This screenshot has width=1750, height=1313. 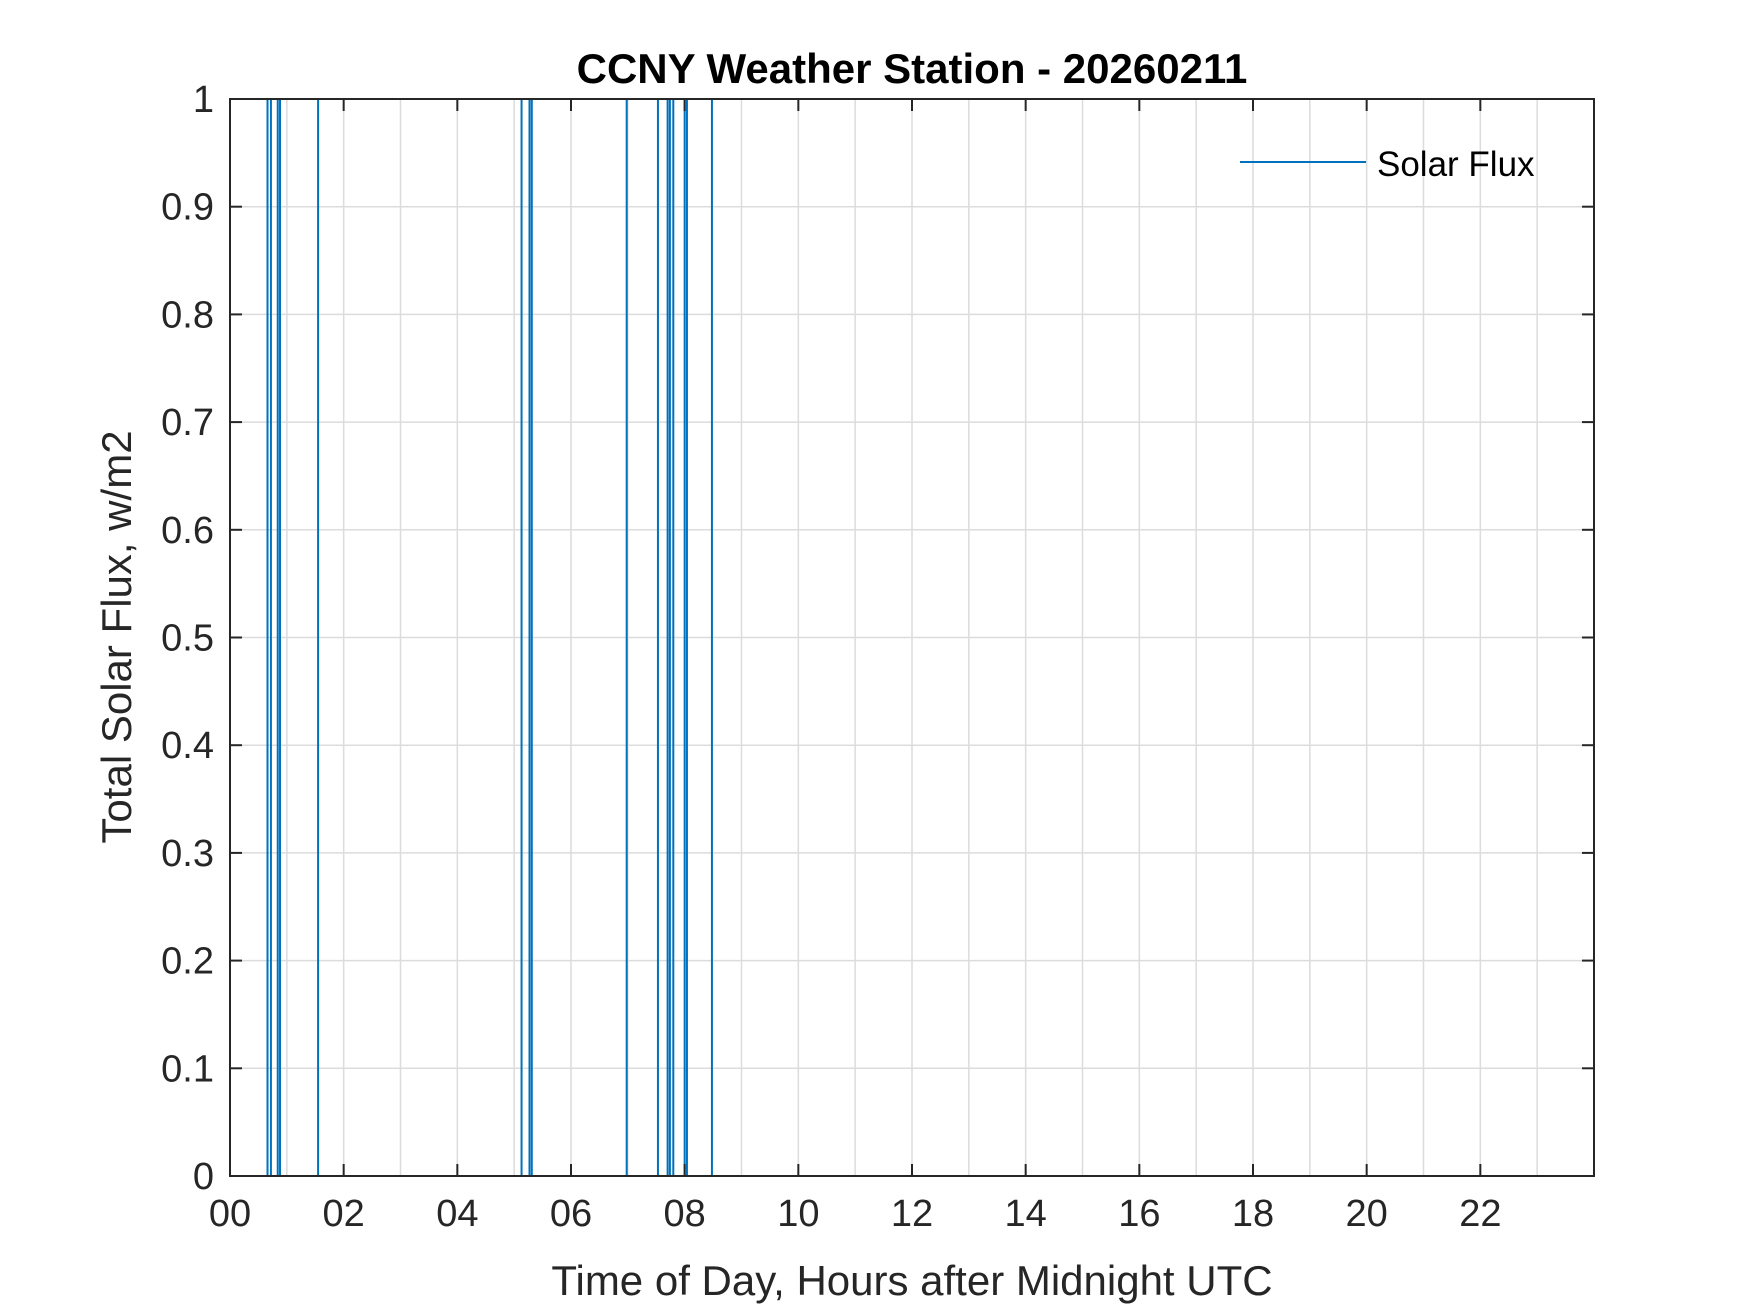 I want to click on x-tick-label: 12, so click(x=912, y=1214).